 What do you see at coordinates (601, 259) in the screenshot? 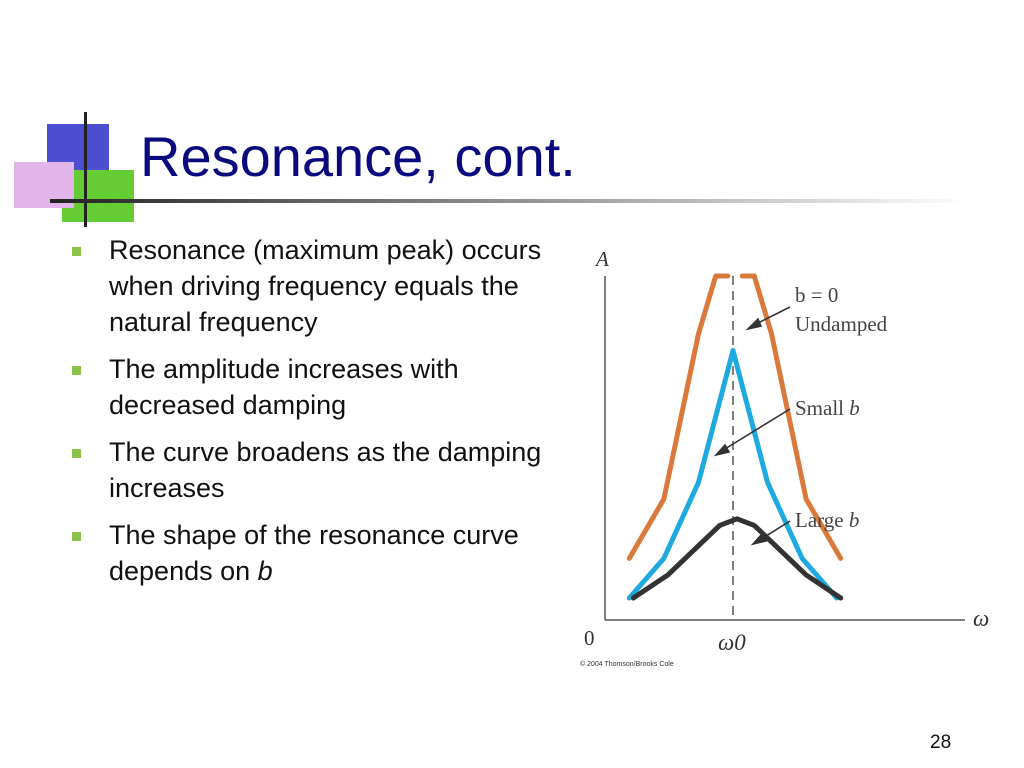
I see `y-axis-label: A` at bounding box center [601, 259].